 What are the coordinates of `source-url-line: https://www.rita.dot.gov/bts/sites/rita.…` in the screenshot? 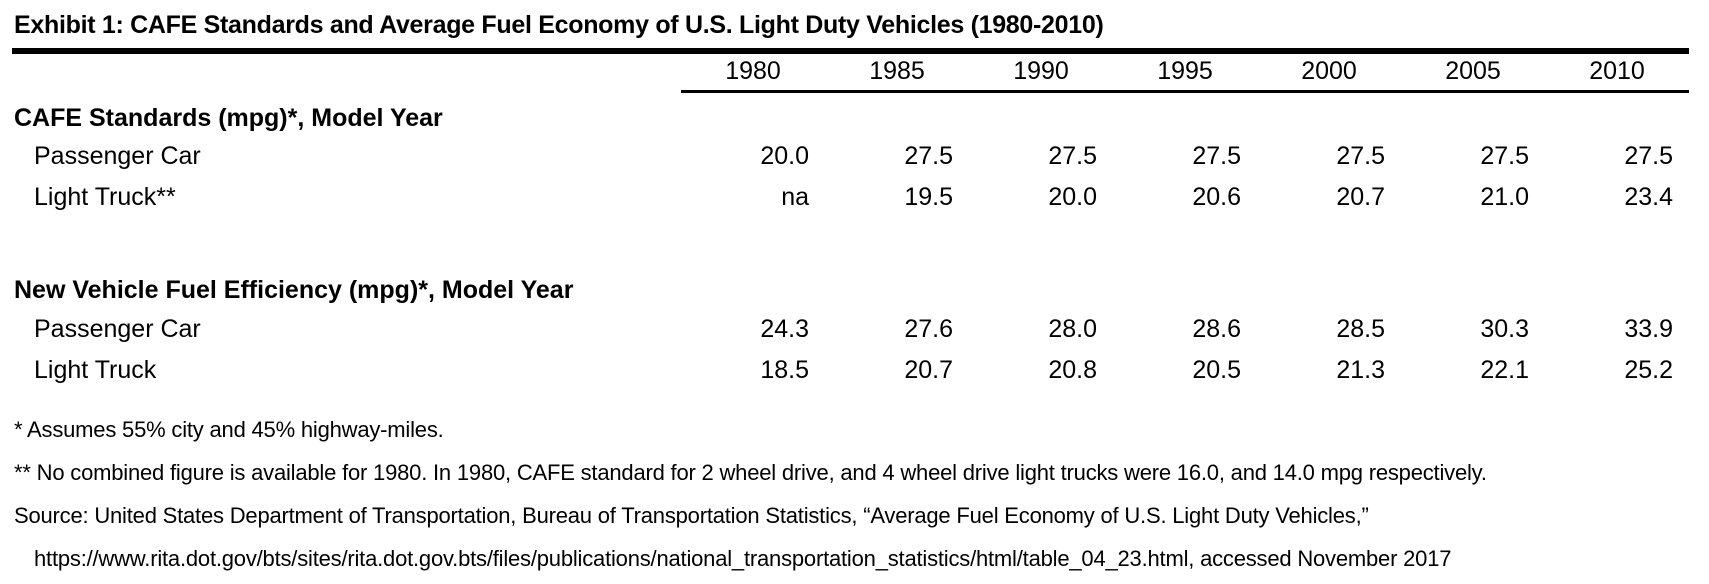 It's located at (743, 558).